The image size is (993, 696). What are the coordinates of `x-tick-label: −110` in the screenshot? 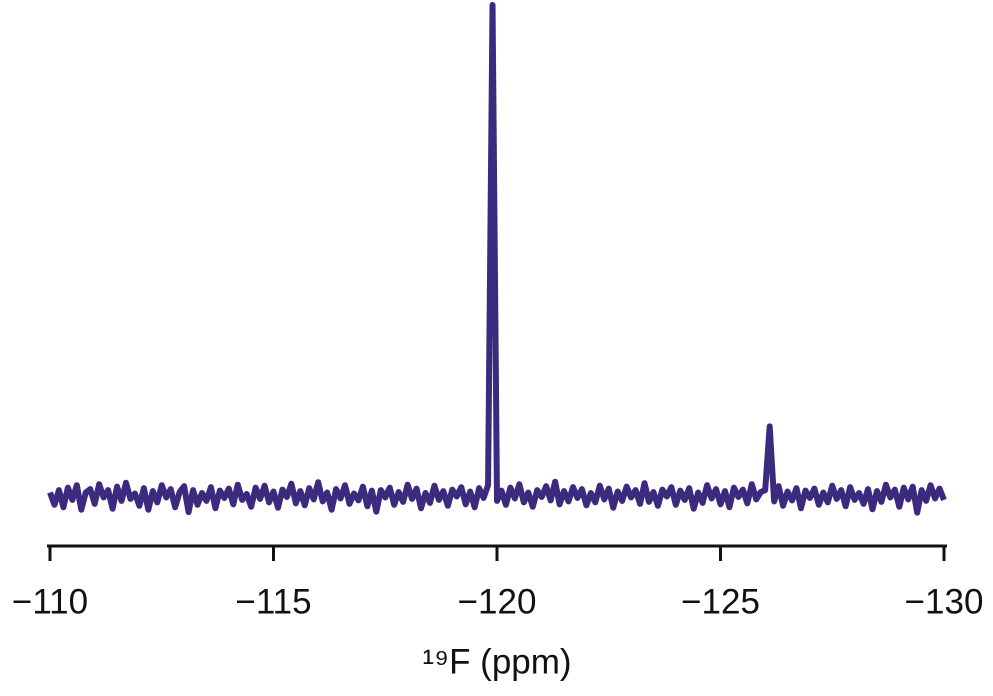 It's located at (50, 601).